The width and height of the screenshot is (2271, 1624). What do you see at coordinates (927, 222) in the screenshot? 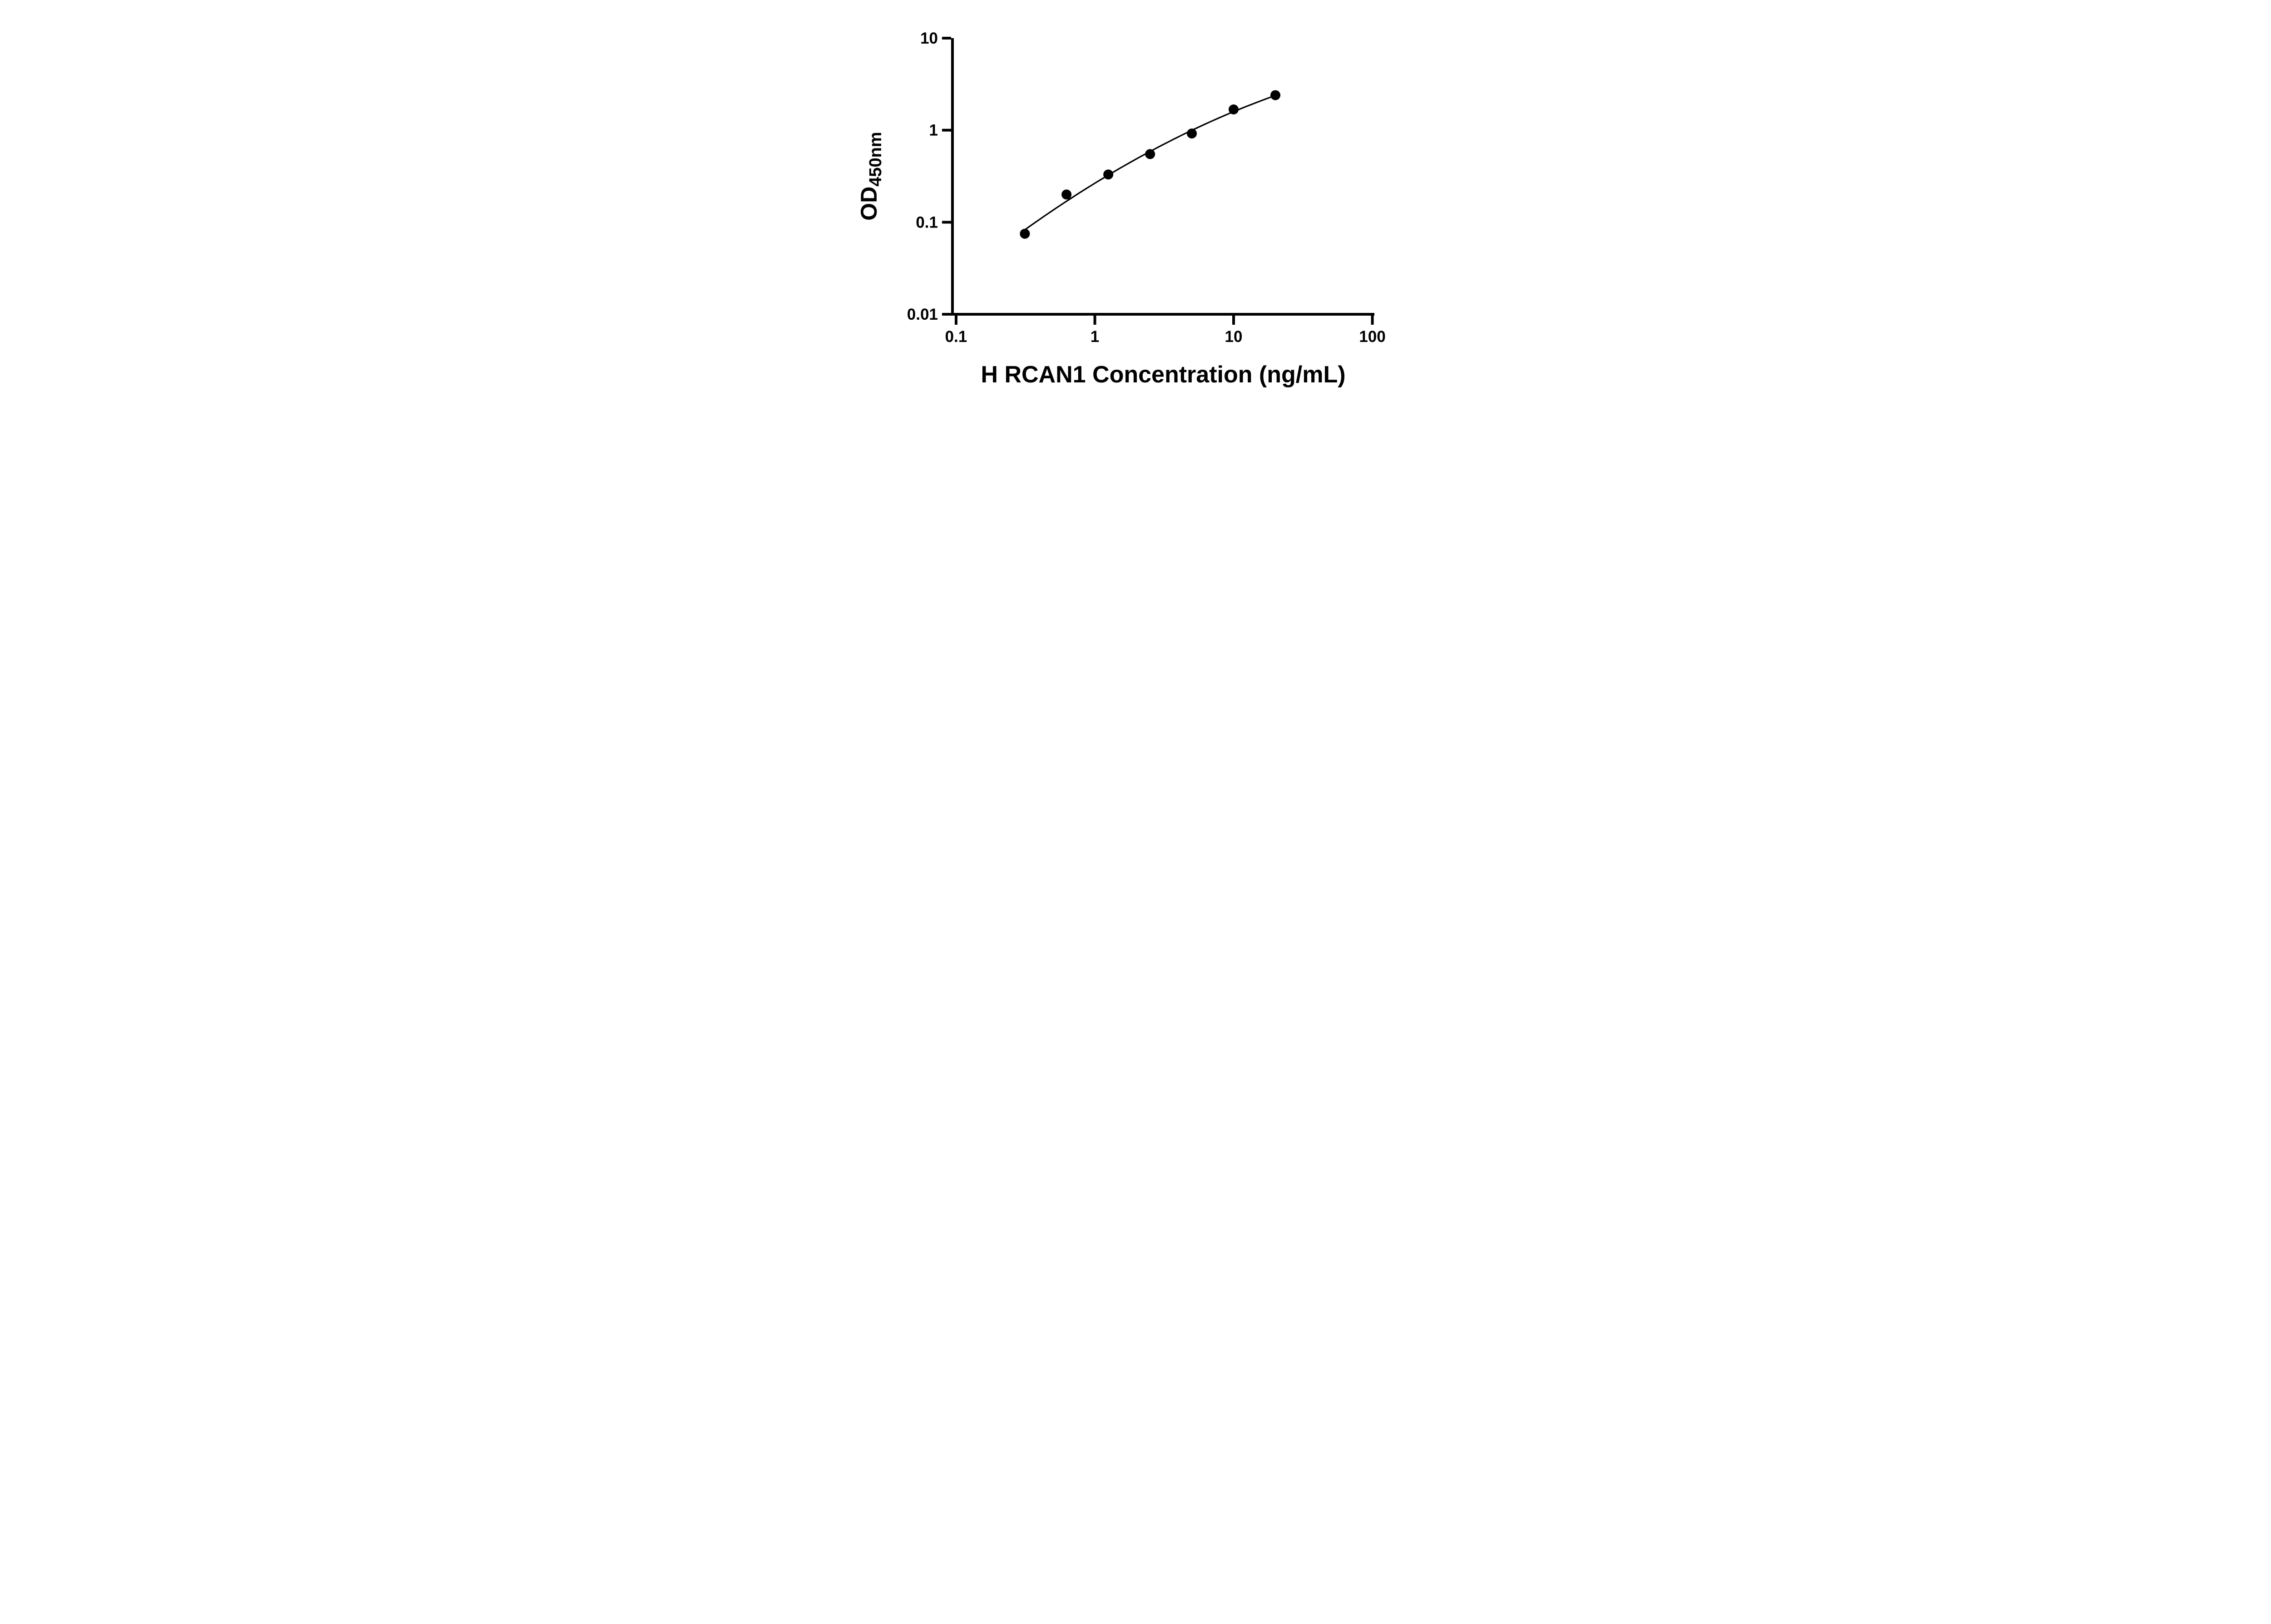
I see `y-tick-label: 0.1` at bounding box center [927, 222].